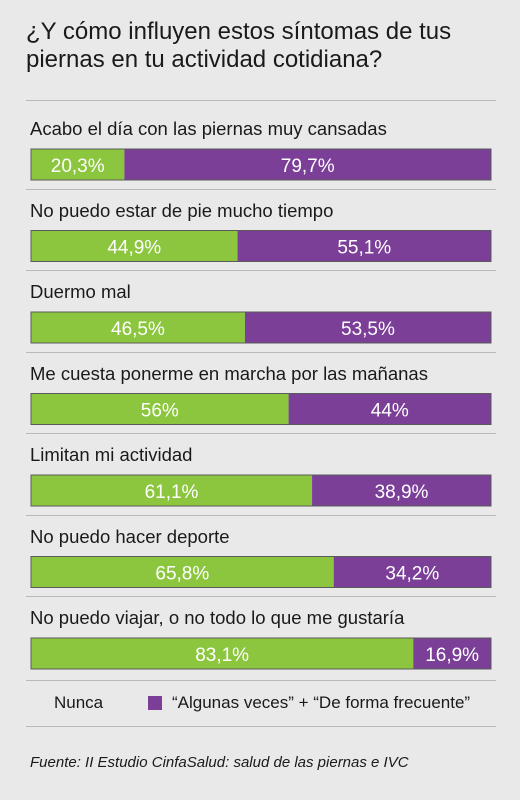 The height and width of the screenshot is (800, 520). I want to click on title-divider, so click(261, 100).